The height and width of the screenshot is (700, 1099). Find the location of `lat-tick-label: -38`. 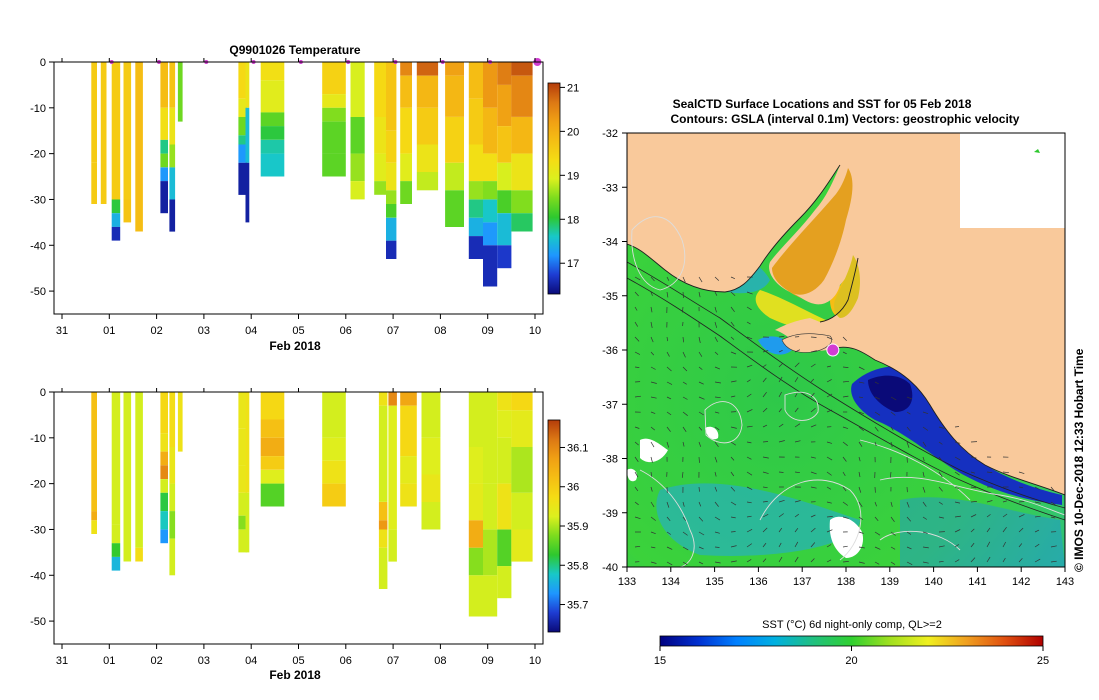

lat-tick-label: -38 is located at coordinates (610, 460).